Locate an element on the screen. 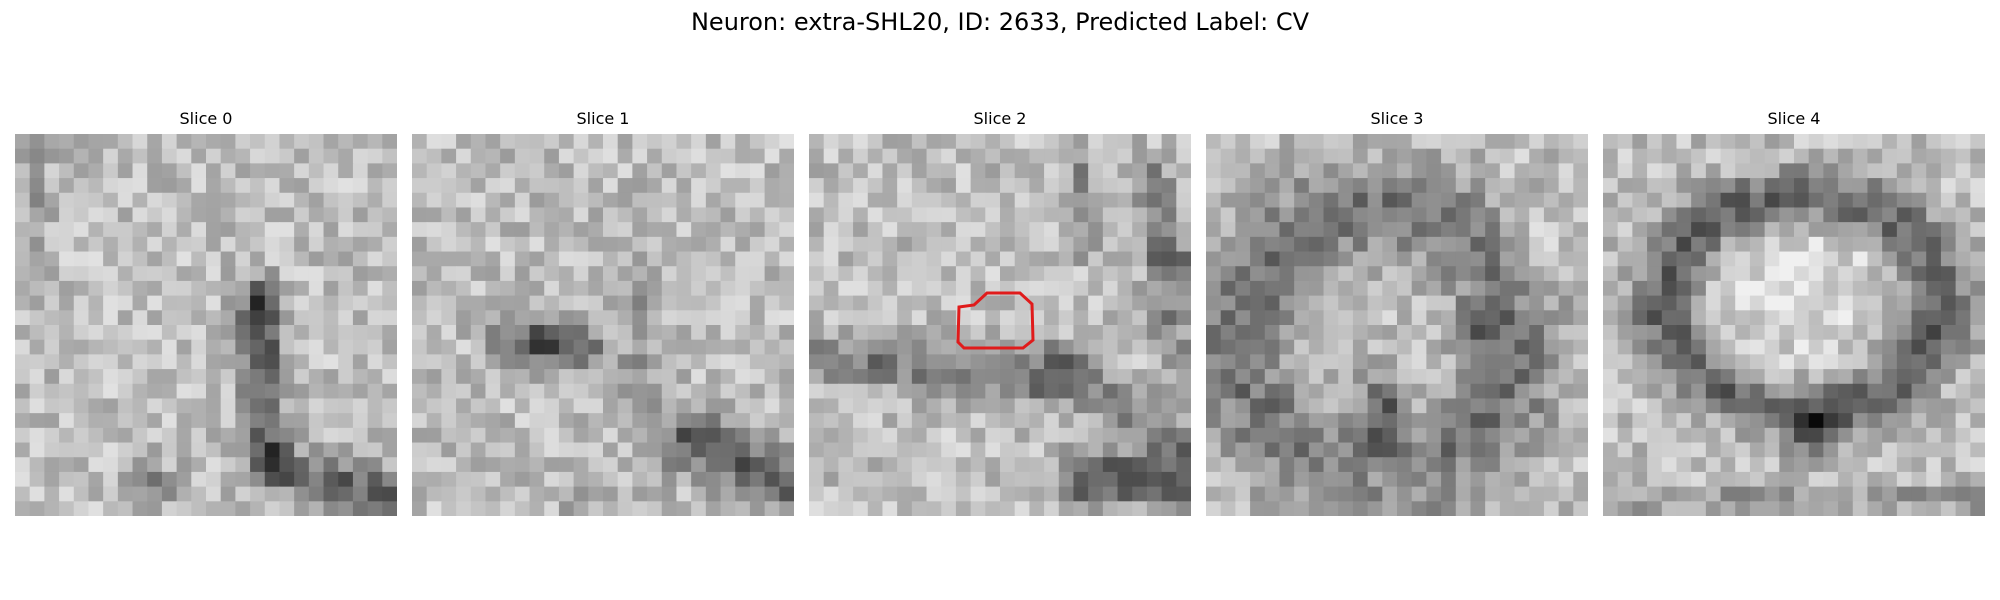 Image resolution: width=2000 pixels, height=600 pixels. slice-panel-2: Slice 2 is located at coordinates (1000, 310).